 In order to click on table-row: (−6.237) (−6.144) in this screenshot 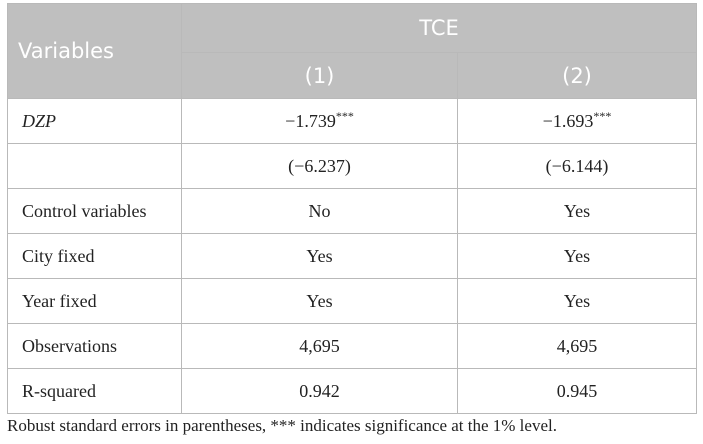, I will do `click(352, 166)`.